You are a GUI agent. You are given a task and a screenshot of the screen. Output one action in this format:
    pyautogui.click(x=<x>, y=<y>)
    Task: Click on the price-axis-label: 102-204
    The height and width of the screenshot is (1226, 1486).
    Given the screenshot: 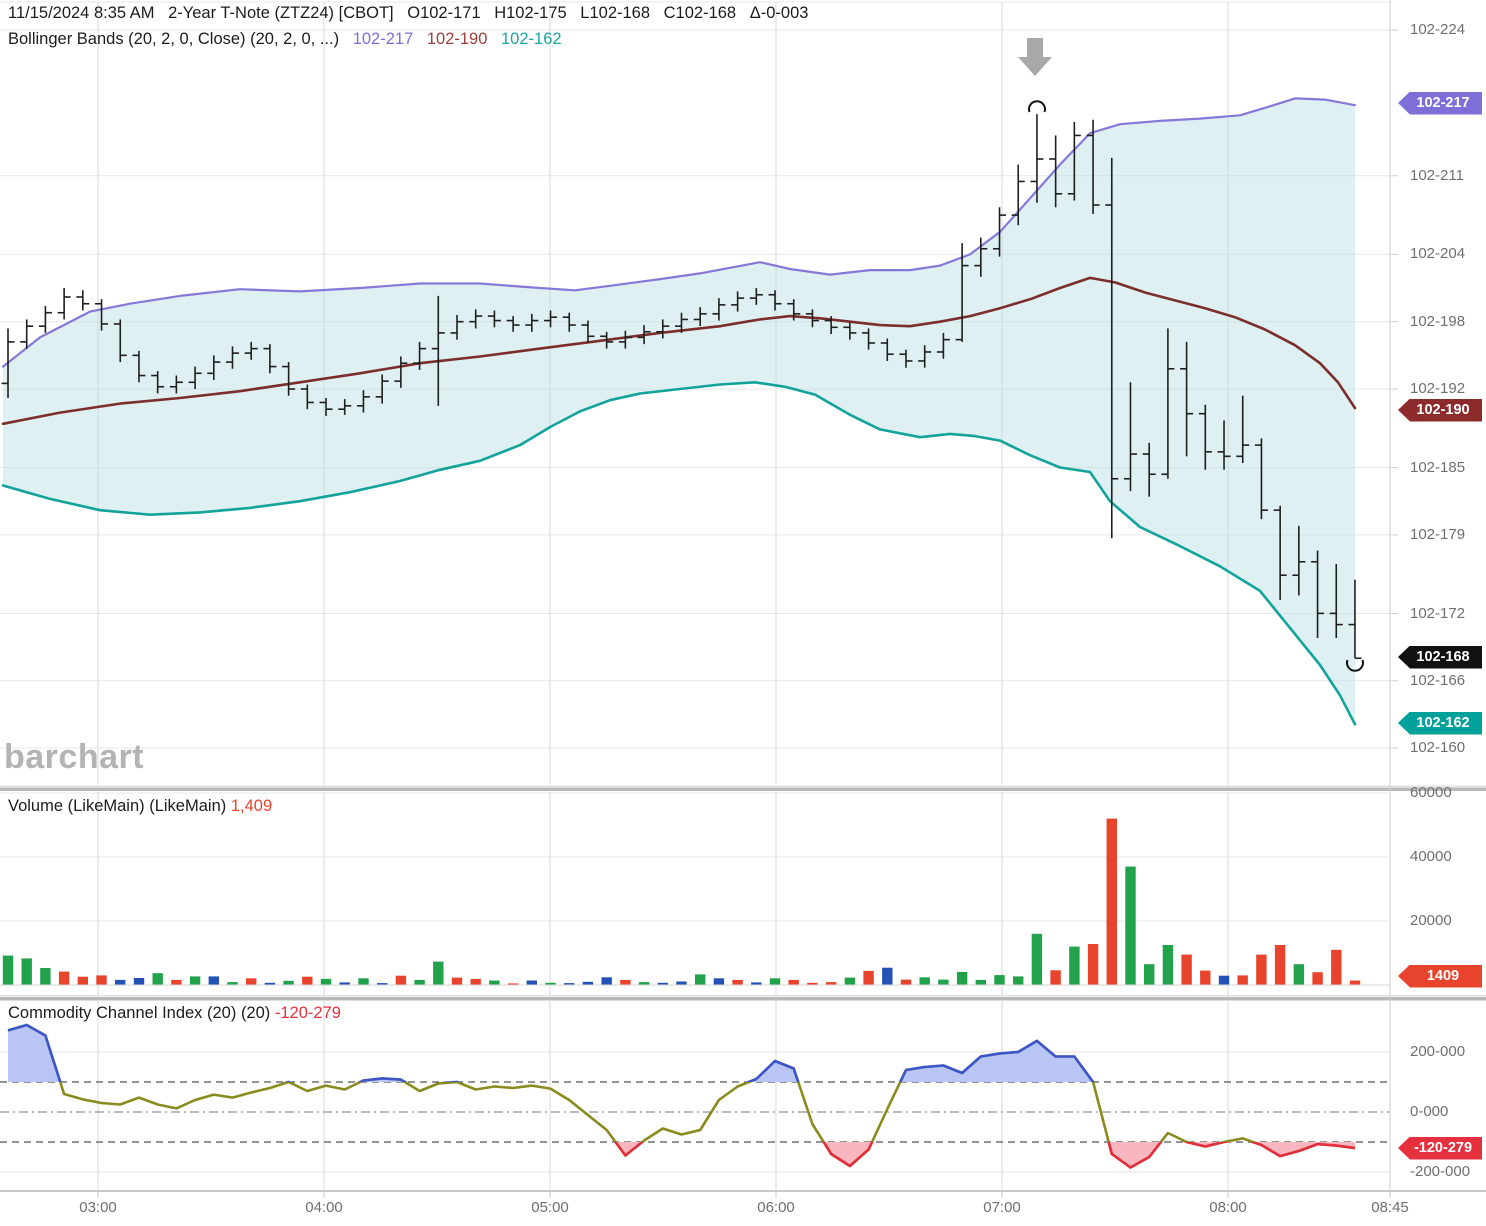 What is the action you would take?
    pyautogui.click(x=1438, y=254)
    